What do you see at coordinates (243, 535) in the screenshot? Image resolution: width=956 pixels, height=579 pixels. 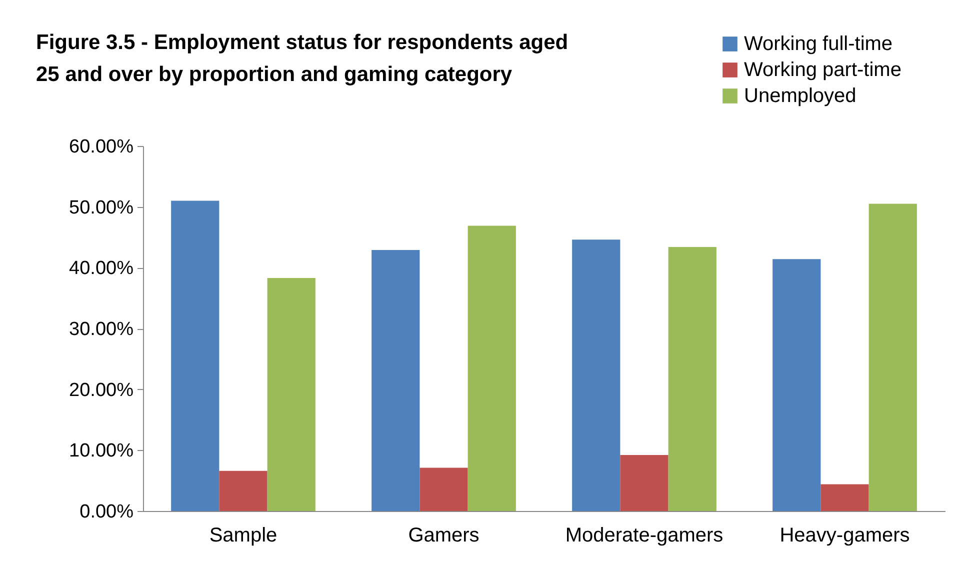 I see `x-tick-label: Sample` at bounding box center [243, 535].